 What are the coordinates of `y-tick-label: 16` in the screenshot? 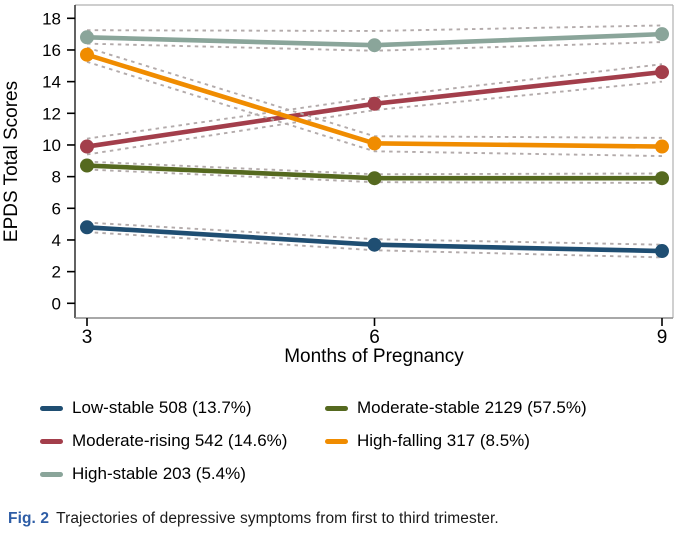 It's located at (51, 50).